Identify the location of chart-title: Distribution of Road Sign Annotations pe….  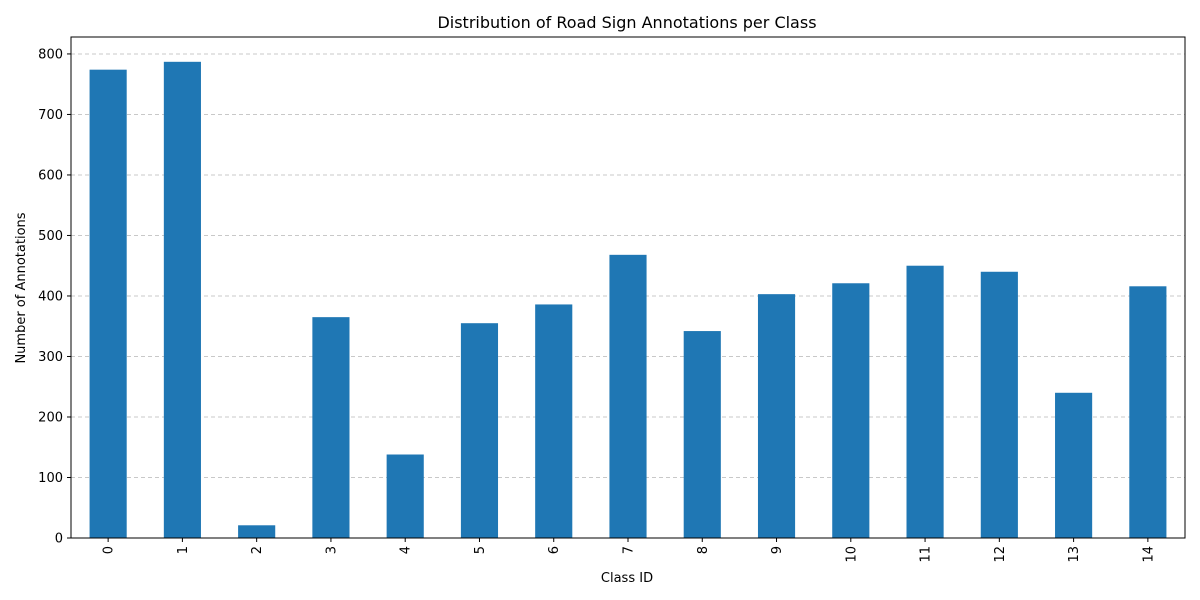
(626, 22).